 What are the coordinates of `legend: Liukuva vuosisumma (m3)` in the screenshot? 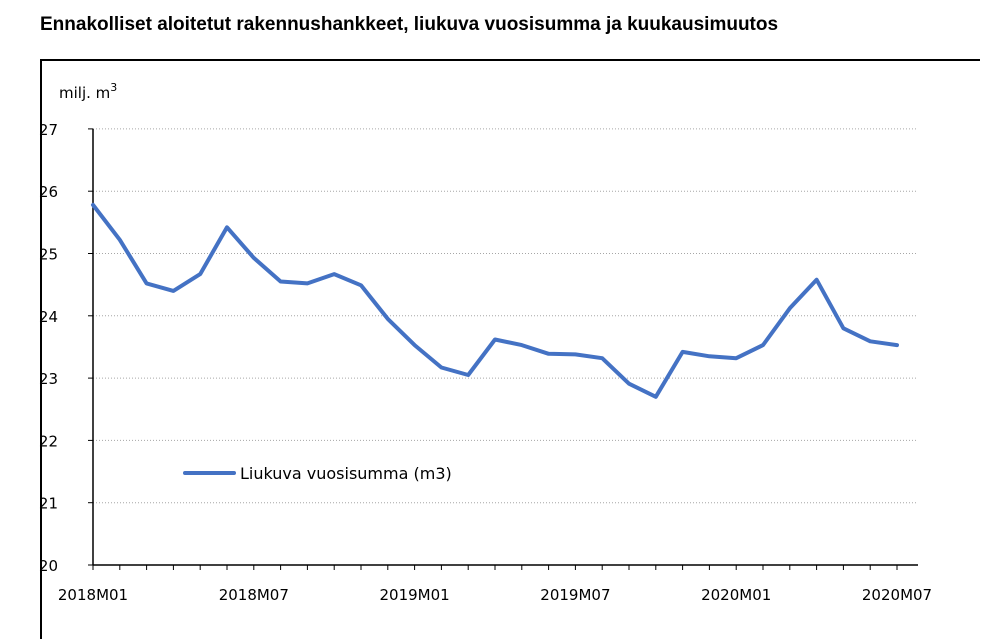 It's located at (317, 473).